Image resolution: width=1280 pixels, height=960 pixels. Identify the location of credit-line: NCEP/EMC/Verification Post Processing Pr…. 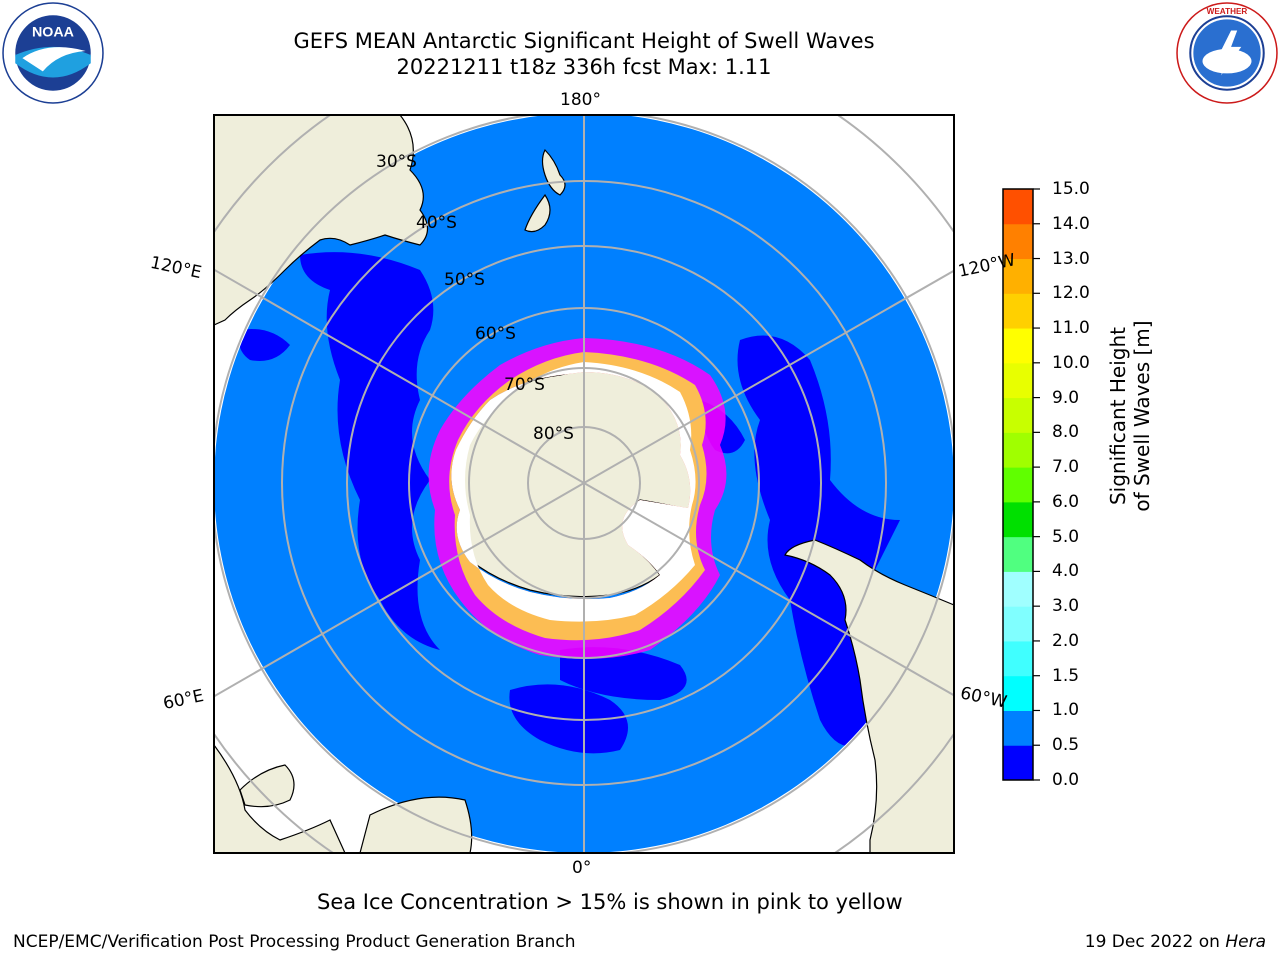
(294, 942).